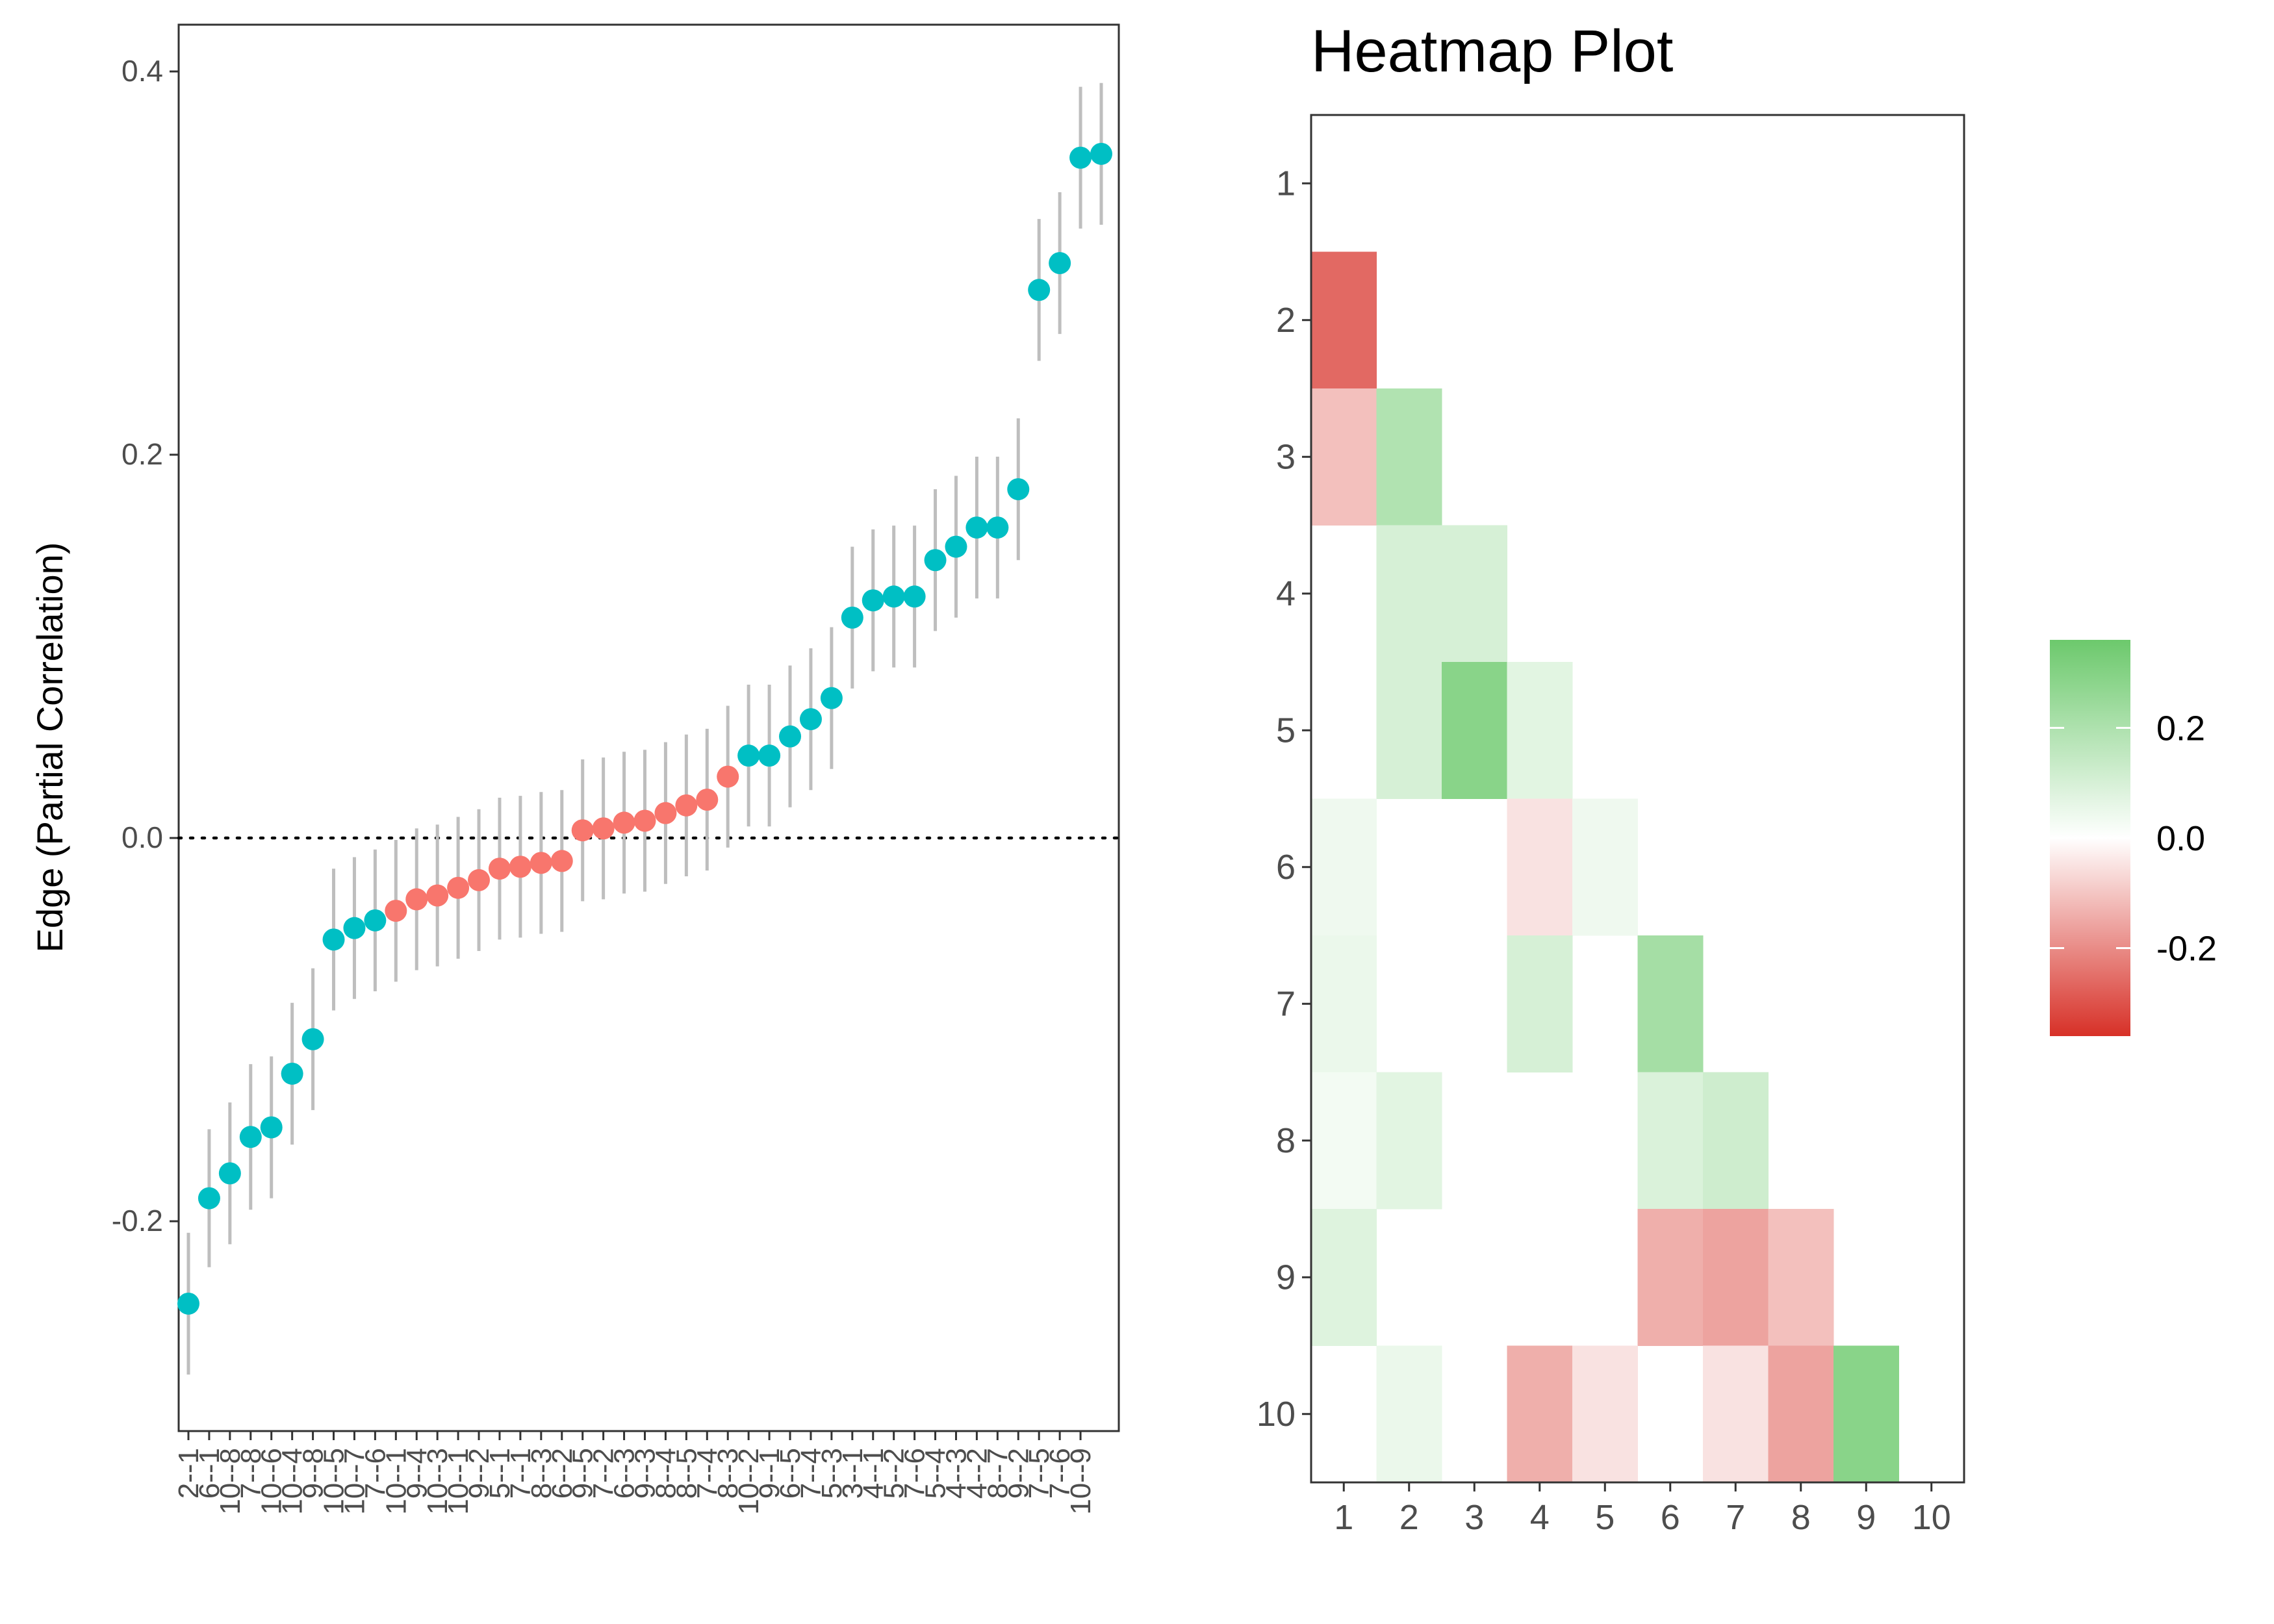  I want to click on x-tick-label: 10--7, so click(354, 1481).